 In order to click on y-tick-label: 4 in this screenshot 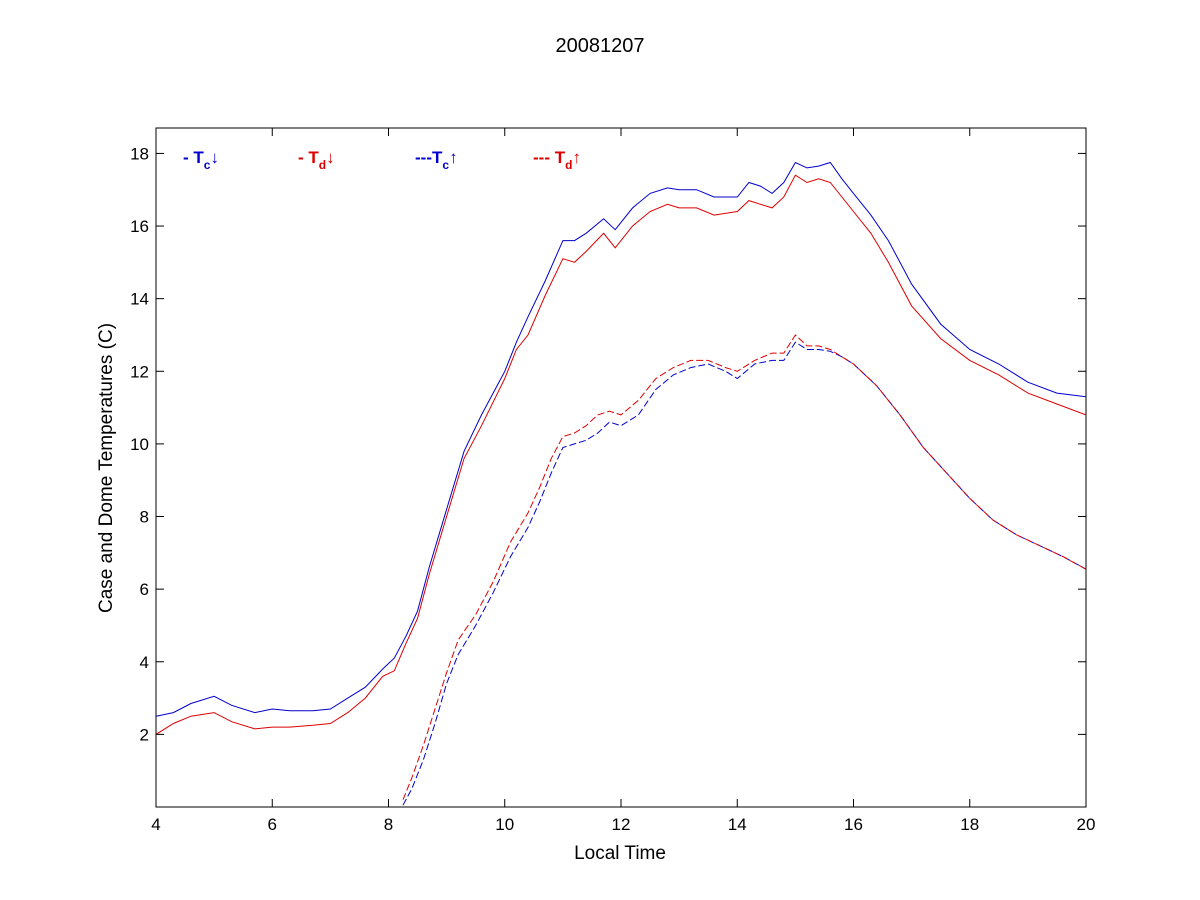, I will do `click(144, 662)`.